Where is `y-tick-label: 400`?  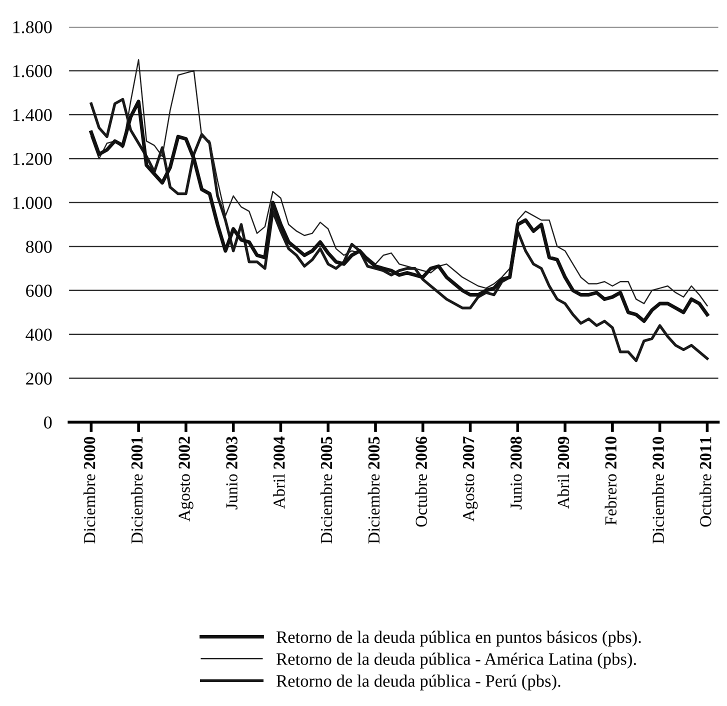 y-tick-label: 400 is located at coordinates (39, 334).